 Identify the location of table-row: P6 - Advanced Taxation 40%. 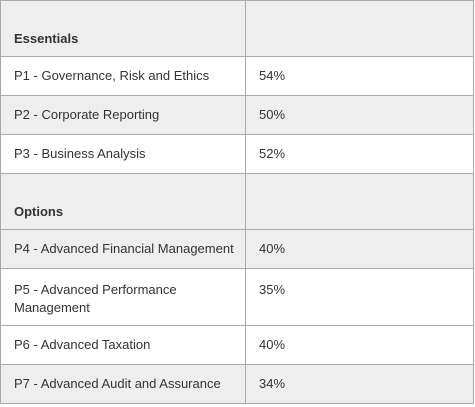
(237, 345).